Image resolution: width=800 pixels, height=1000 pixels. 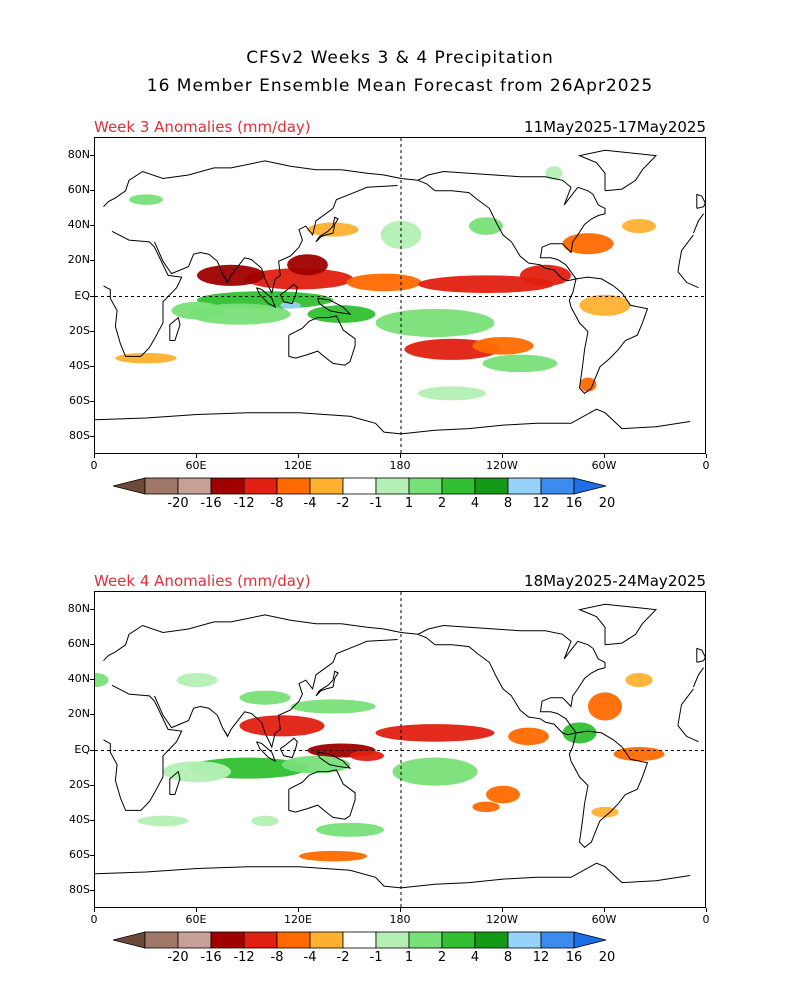 I want to click on lat-tick-label: 60N, so click(x=78, y=189).